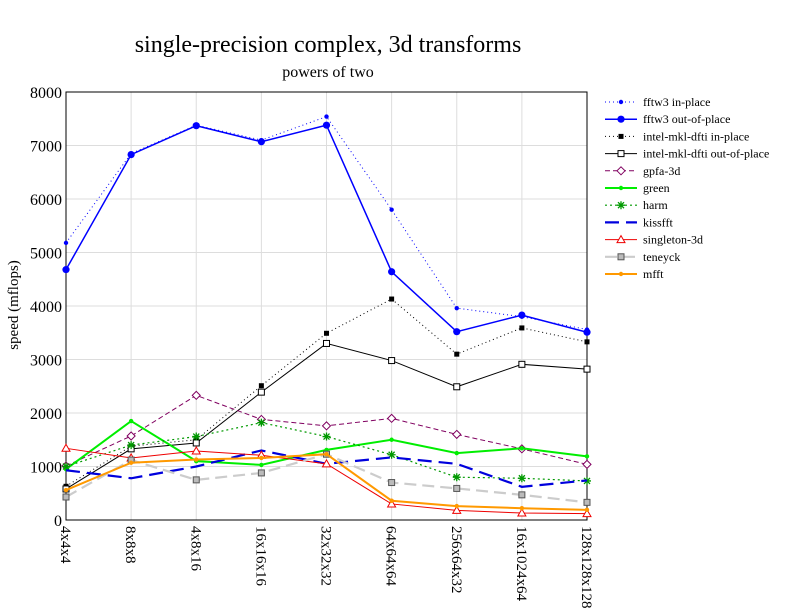 The height and width of the screenshot is (612, 792). I want to click on chart-title: single-precision complex, 3d transforms, so click(328, 45).